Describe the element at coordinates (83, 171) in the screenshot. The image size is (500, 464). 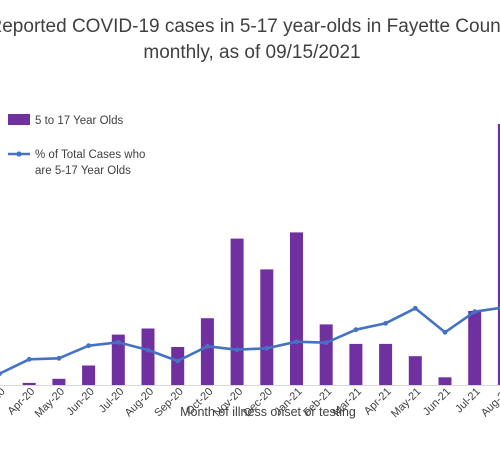
I see `legend-line-label-2: are 5-17 Year Olds` at that location.